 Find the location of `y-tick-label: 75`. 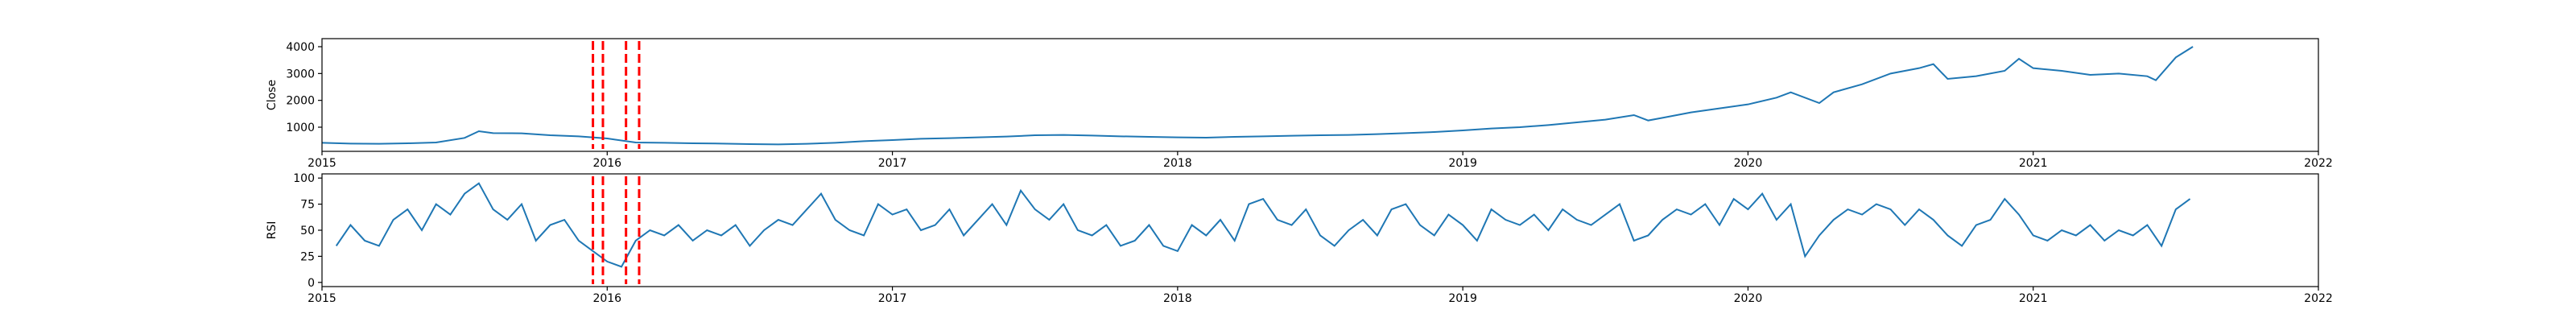

y-tick-label: 75 is located at coordinates (307, 205).